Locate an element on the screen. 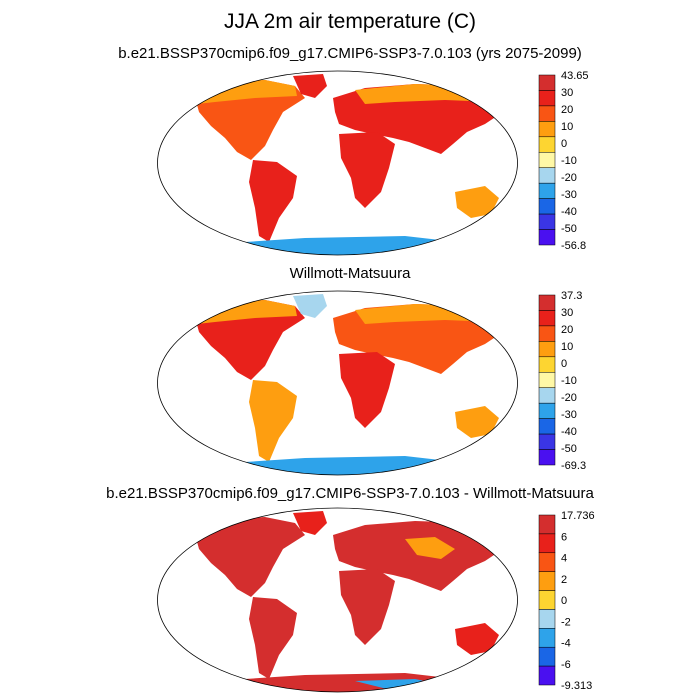  panel3-eurasia is located at coordinates (420, 556).